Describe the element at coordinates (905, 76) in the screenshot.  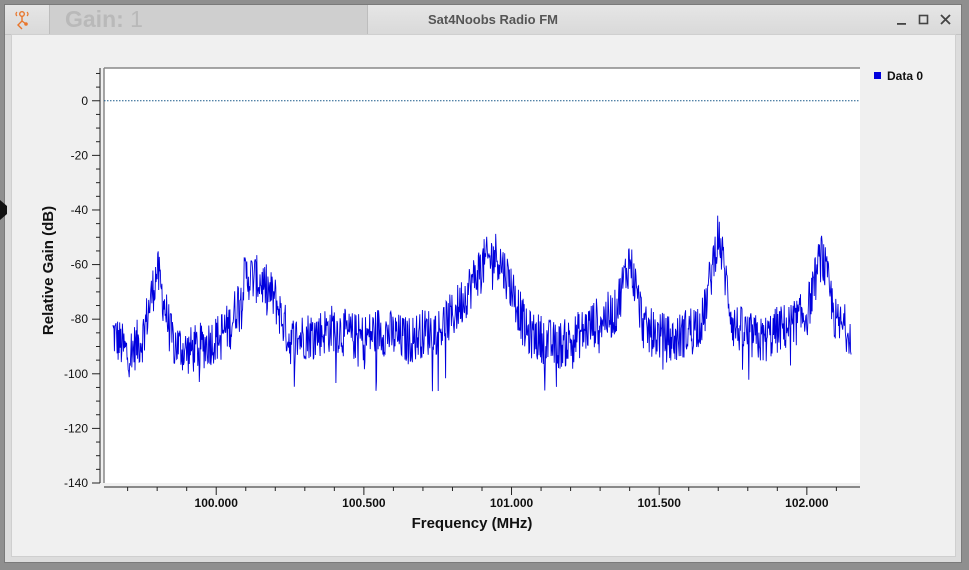
I see `legend-entry-data-0: Data 0` at that location.